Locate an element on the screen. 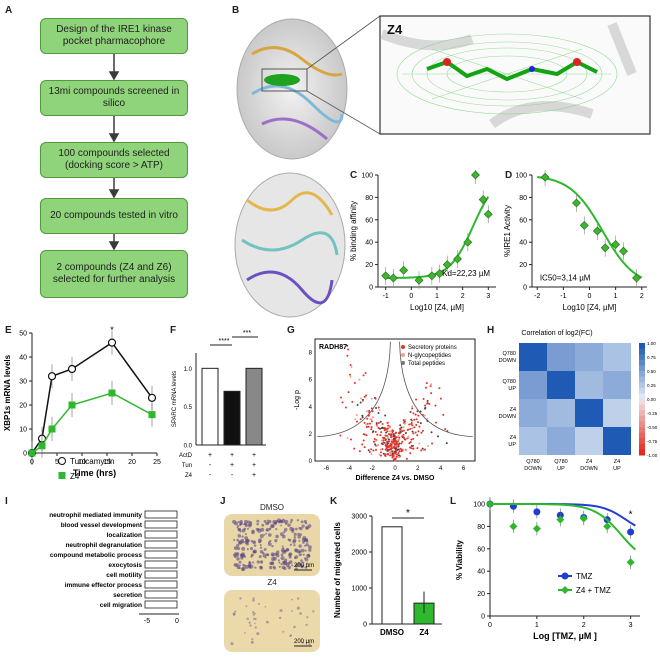 This screenshot has height=657, width=660. x-tick-label: 2 is located at coordinates (584, 625).